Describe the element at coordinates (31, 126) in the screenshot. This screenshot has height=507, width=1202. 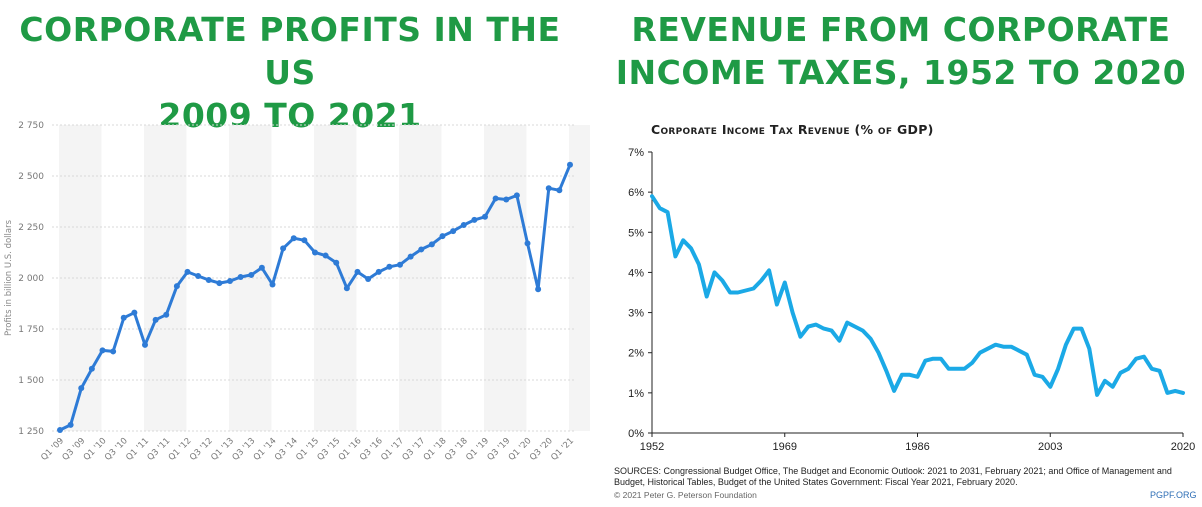
I see `y-tick-label: 2 750` at that location.